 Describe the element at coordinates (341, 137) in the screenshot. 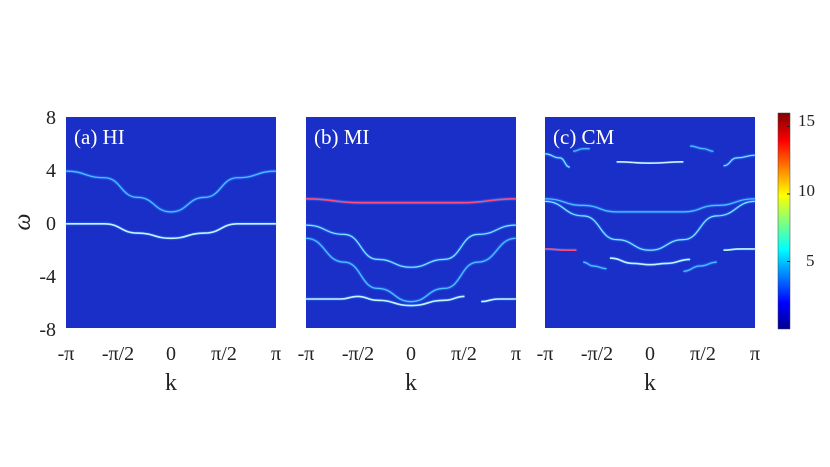

I see `panel-b-title: (b) MI` at that location.